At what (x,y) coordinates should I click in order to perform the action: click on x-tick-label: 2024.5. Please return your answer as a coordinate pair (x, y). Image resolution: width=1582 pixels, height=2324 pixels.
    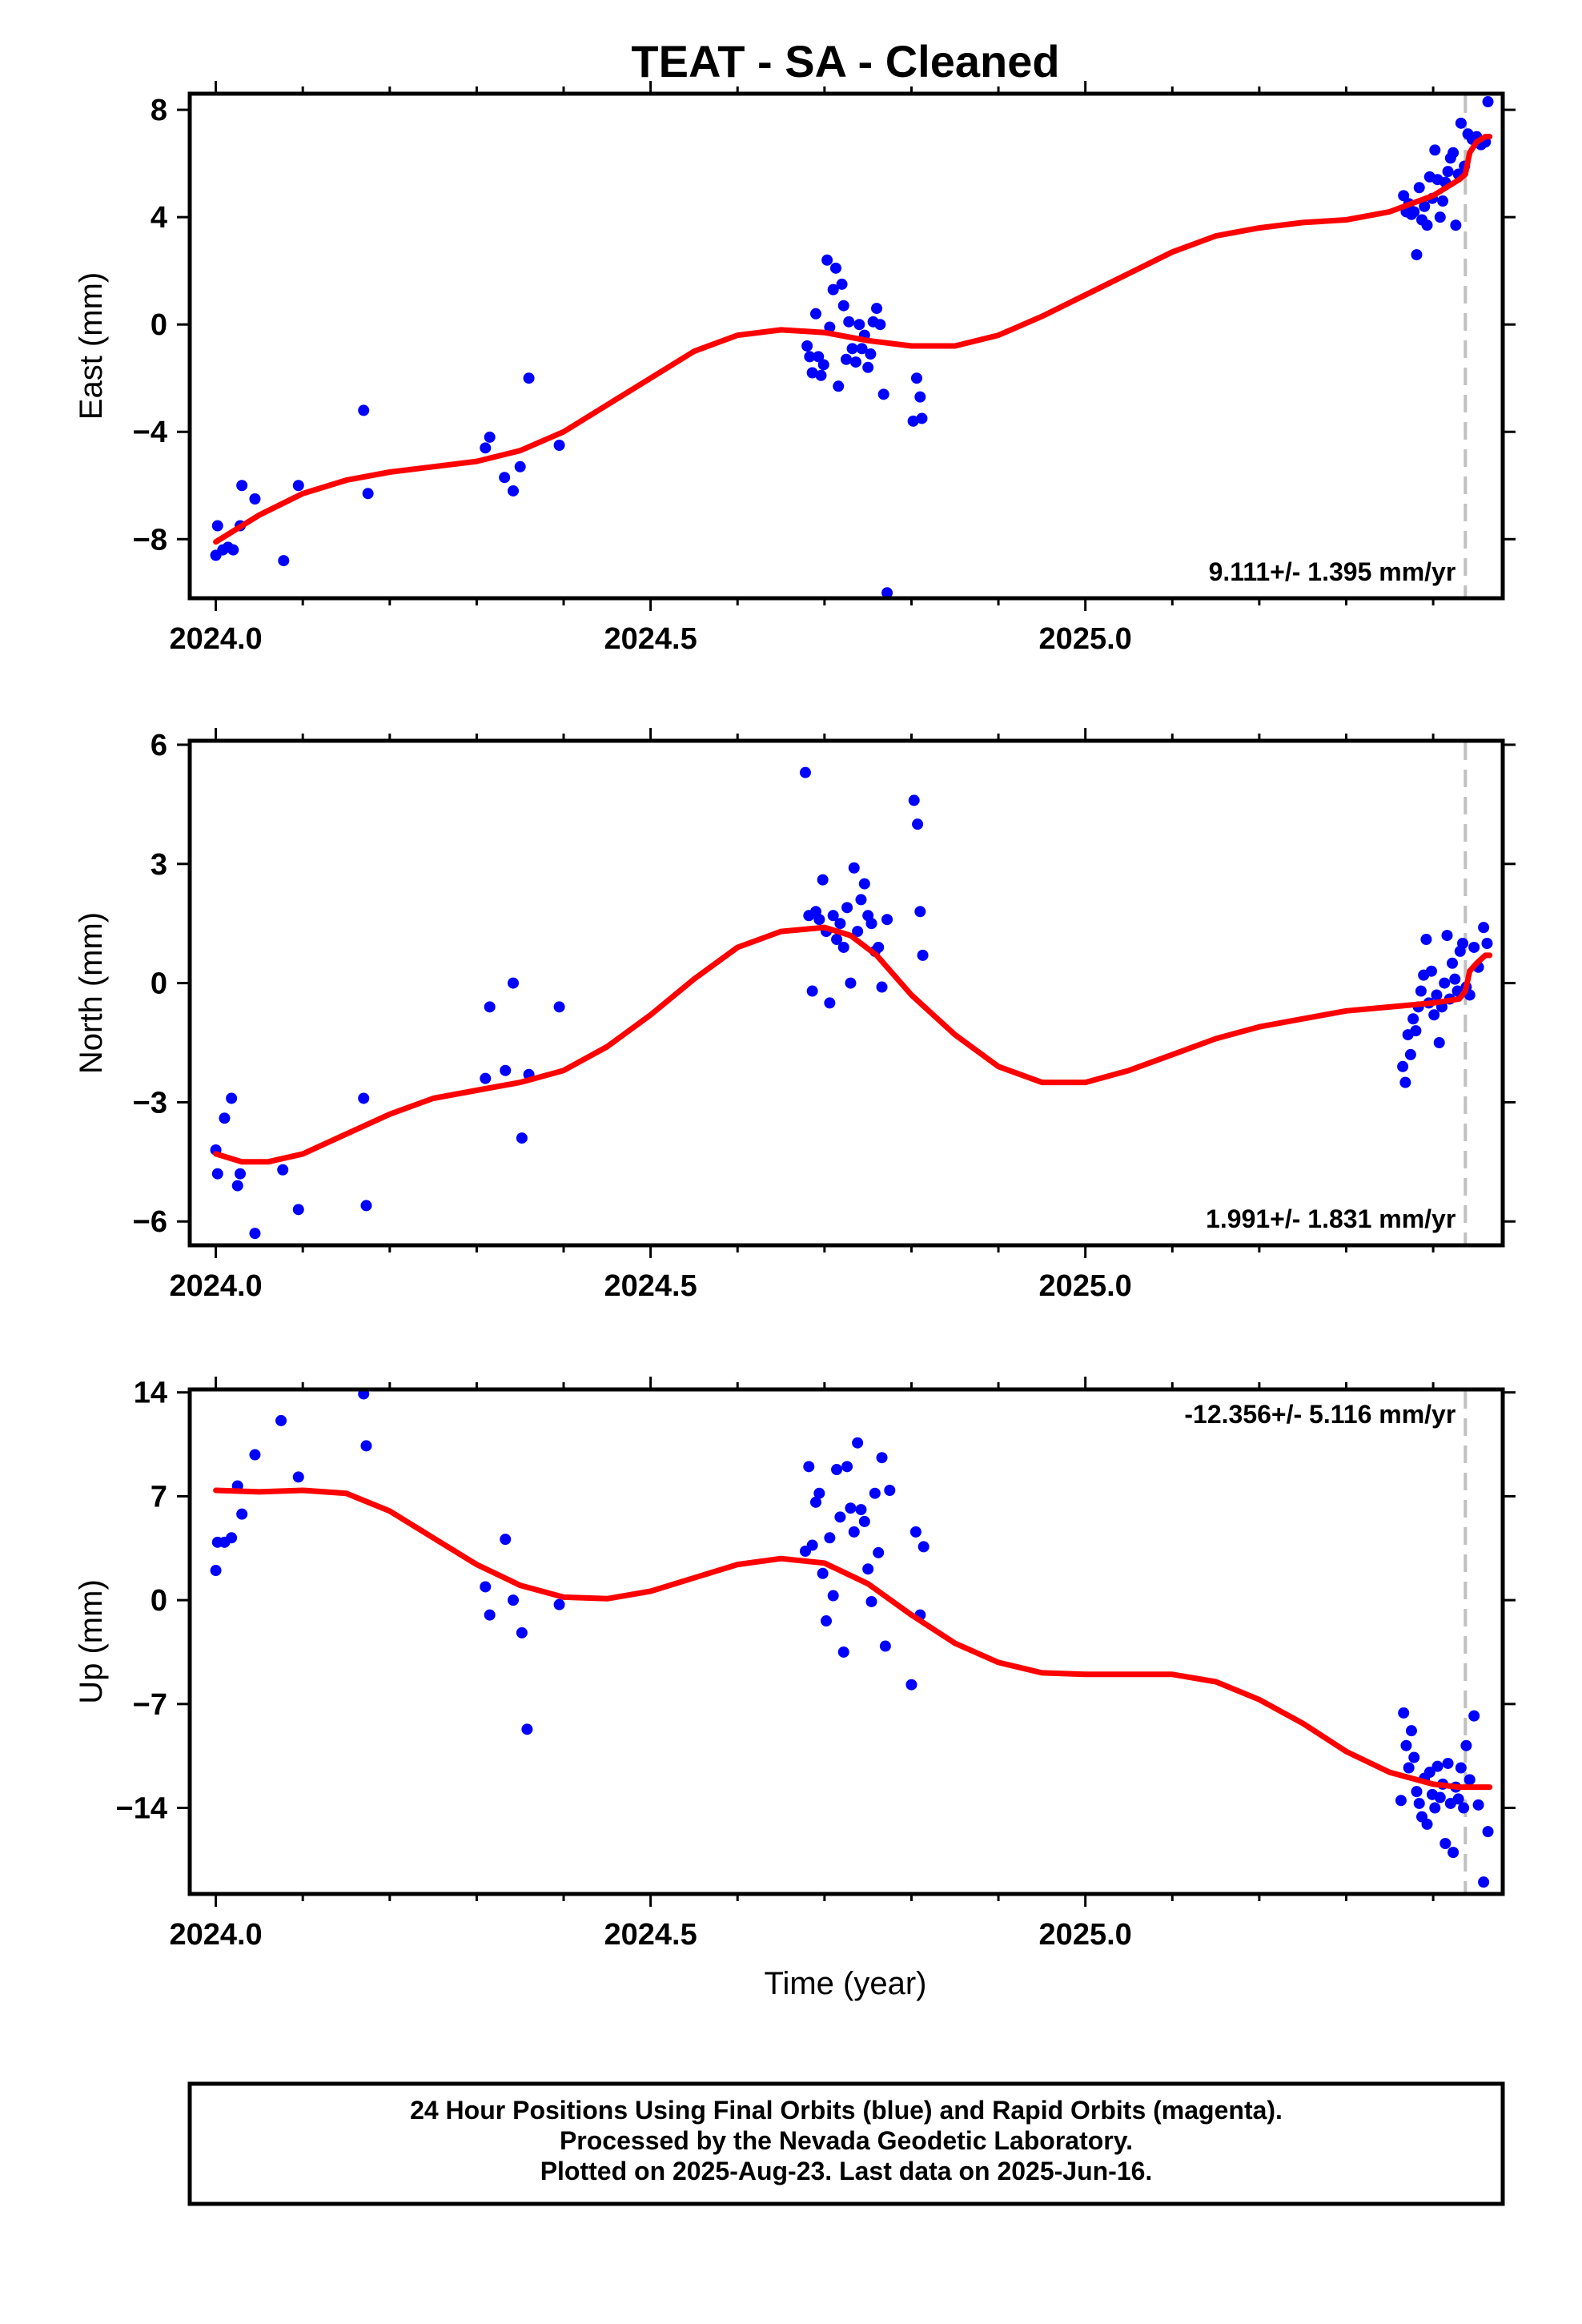
    Looking at the image, I should click on (650, 639).